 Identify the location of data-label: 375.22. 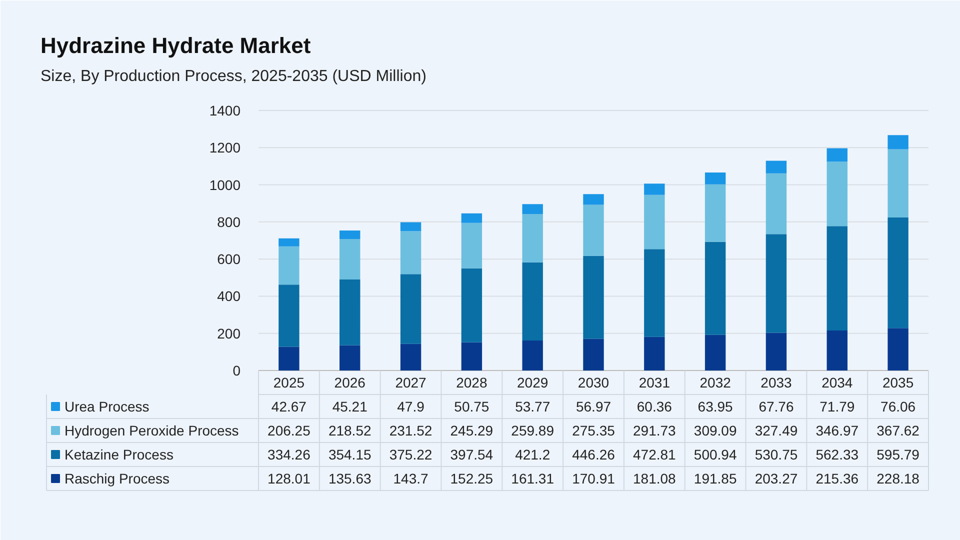
(410, 454).